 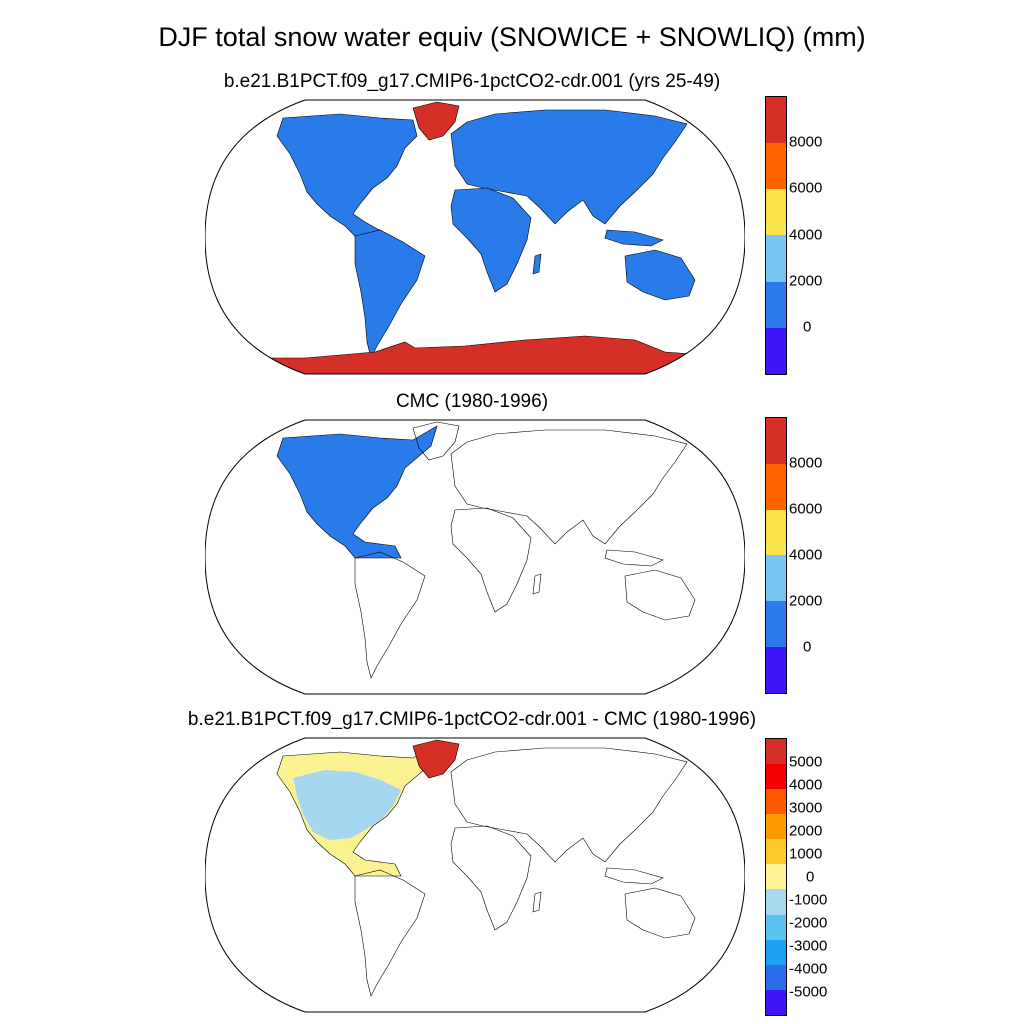 I want to click on greenland-outline, so click(x=436, y=441).